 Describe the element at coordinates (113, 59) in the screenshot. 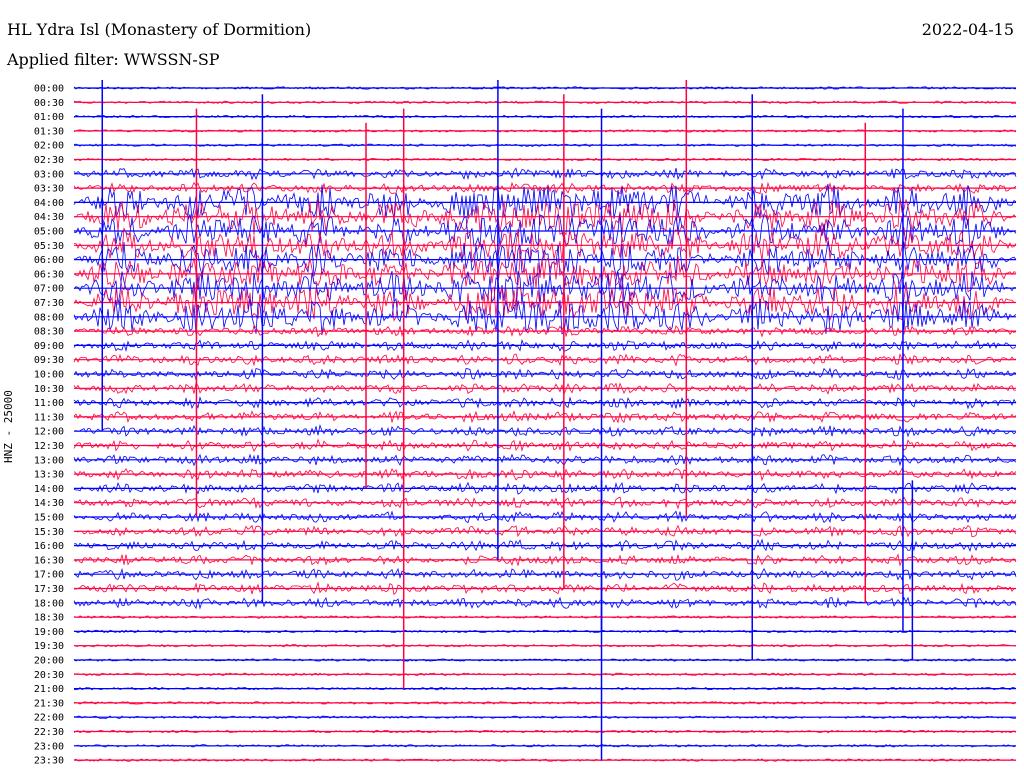

I see `filter-label: Applied filter: WWSSN-SP` at that location.